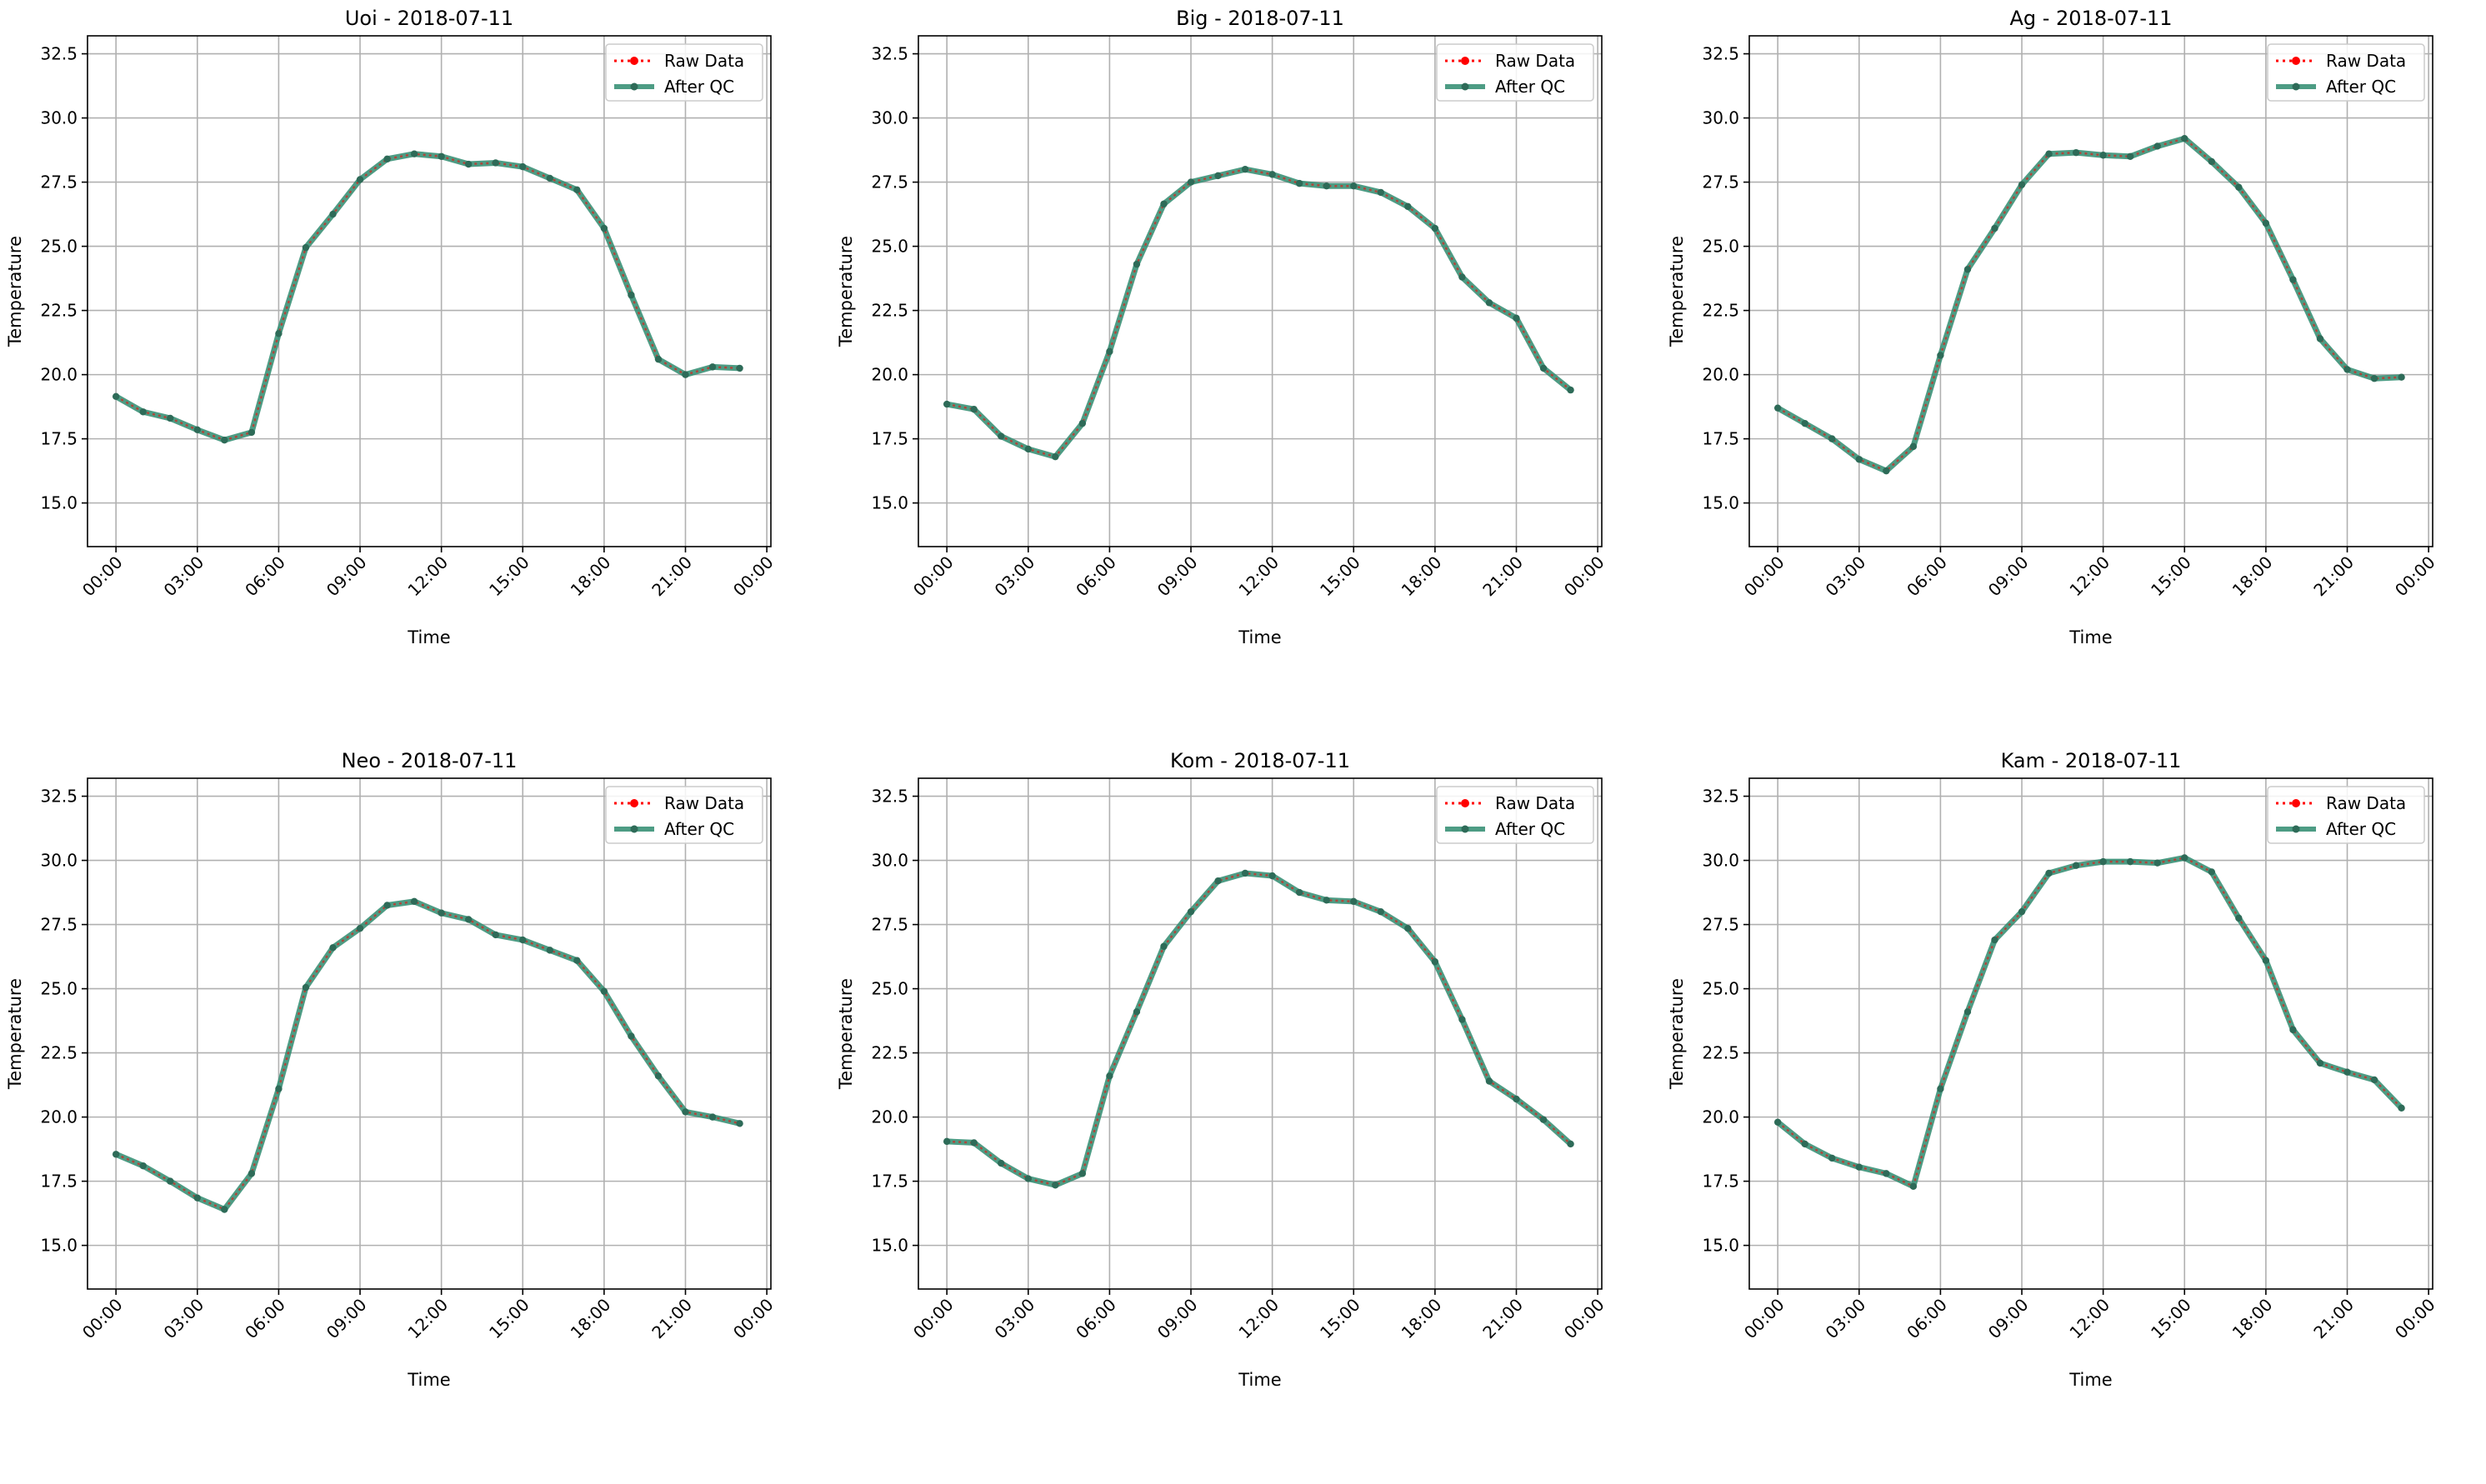  Describe the element at coordinates (429, 18) in the screenshot. I see `chart-title: Uoi - 2018-07-11` at that location.